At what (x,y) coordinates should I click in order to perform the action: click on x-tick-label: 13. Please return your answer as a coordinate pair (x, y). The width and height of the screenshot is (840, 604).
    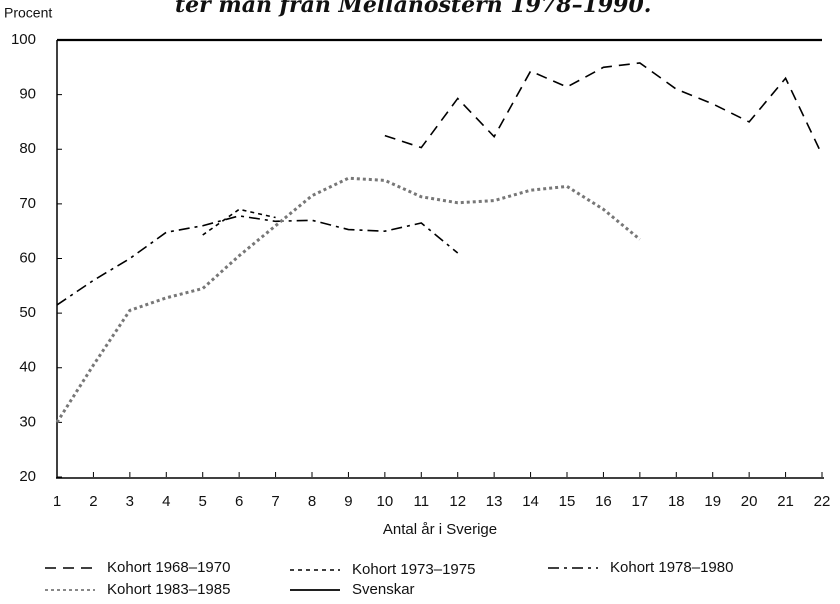
    Looking at the image, I should click on (494, 501).